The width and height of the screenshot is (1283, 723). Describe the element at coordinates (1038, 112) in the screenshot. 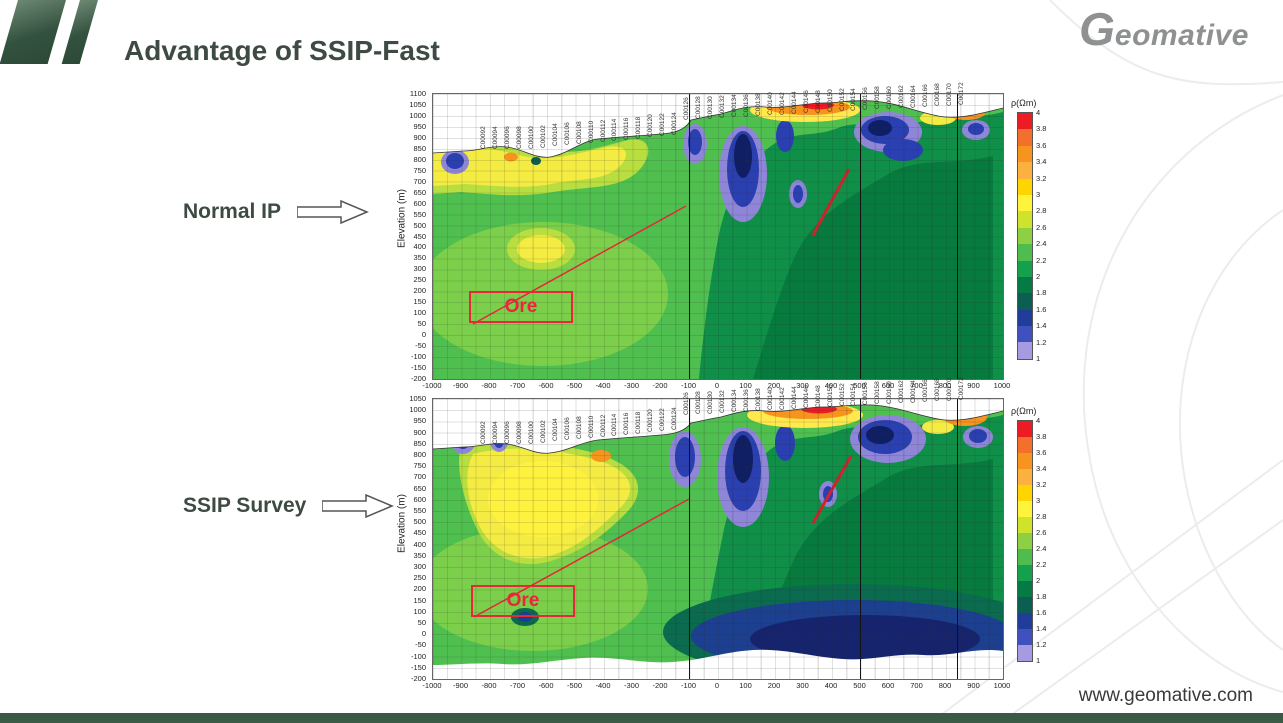

I see `colorbar-tick-label: 4` at that location.